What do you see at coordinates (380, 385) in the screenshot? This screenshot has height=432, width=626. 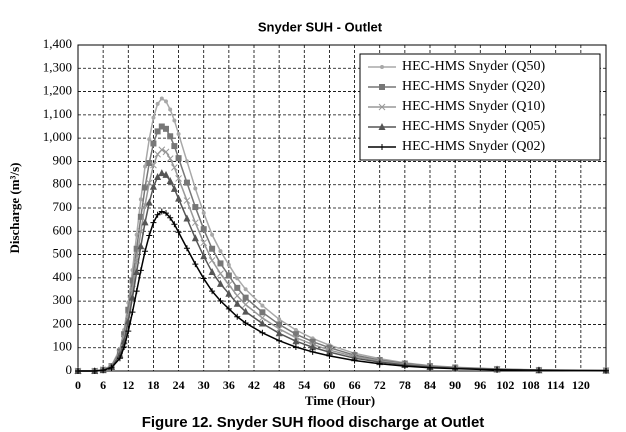 I see `x-tick-label: 72` at bounding box center [380, 385].